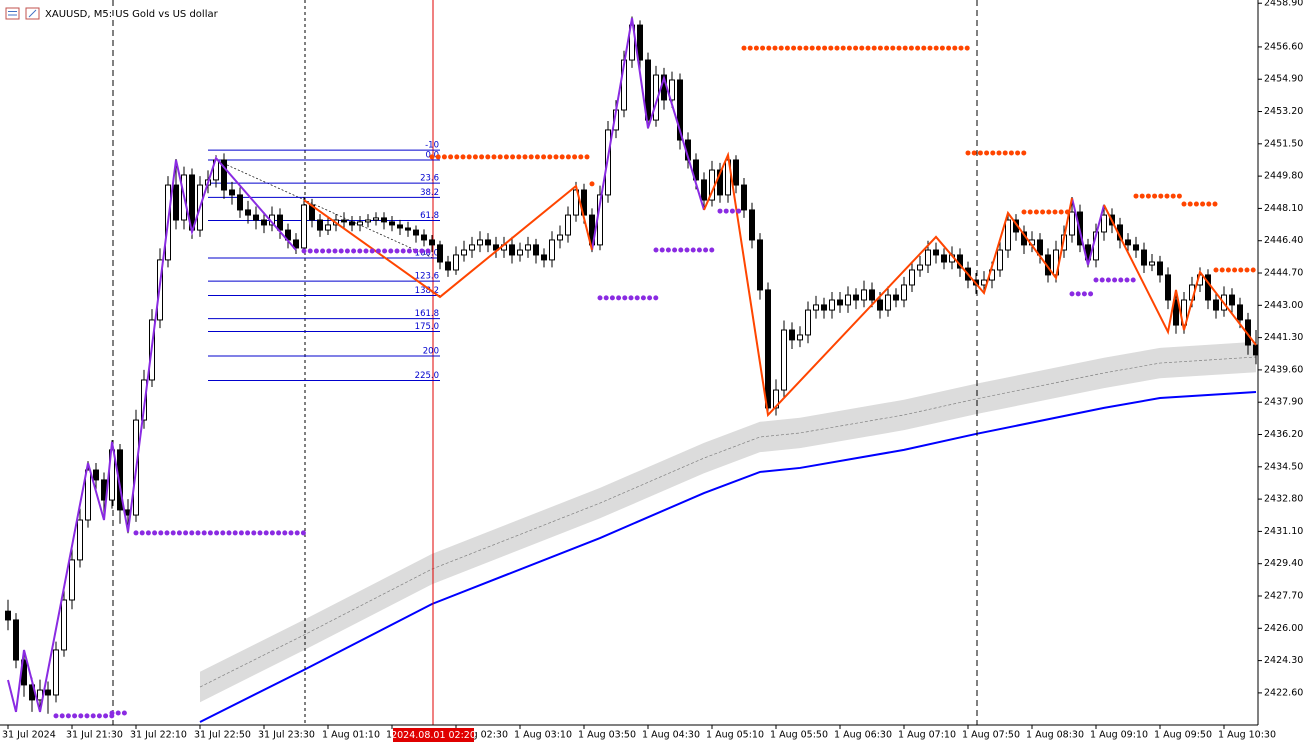 This screenshot has height=745, width=1308. What do you see at coordinates (427, 291) in the screenshot?
I see `fib-label: 138.2` at bounding box center [427, 291].